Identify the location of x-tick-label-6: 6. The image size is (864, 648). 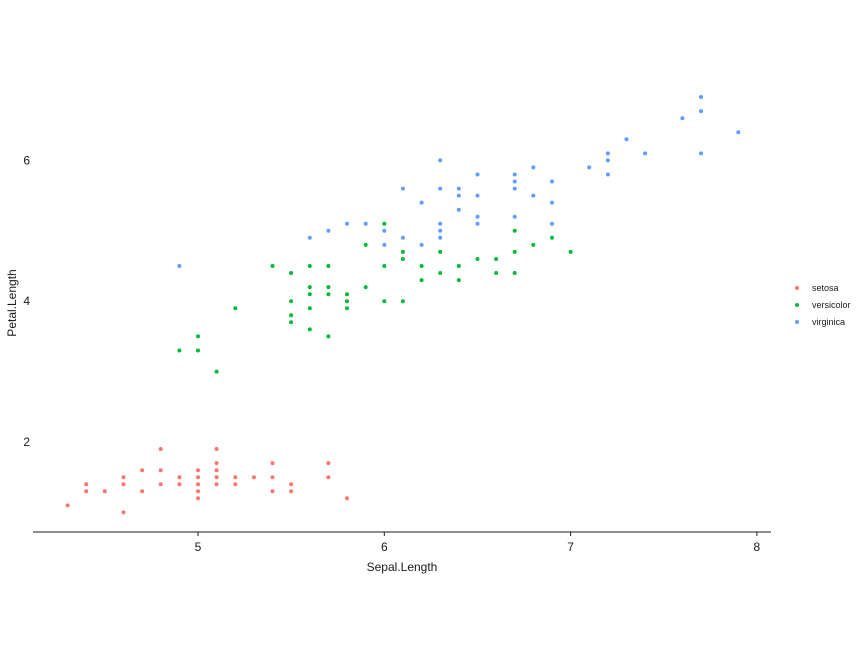
(384, 547).